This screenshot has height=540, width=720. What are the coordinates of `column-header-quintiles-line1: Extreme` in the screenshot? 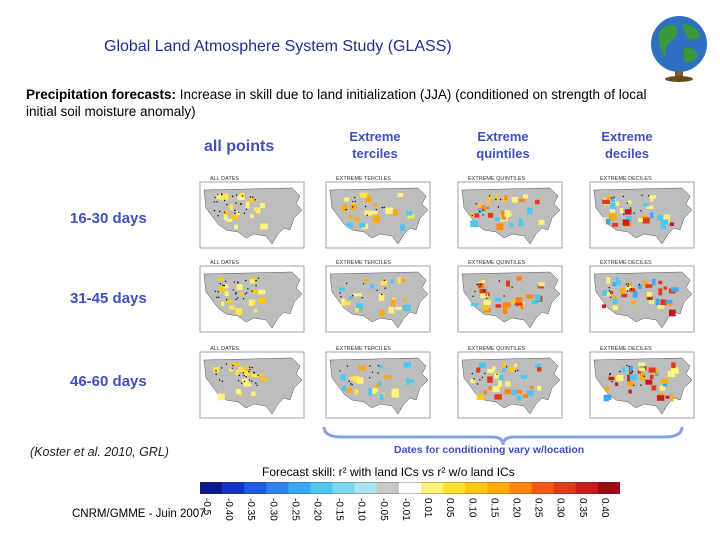 It's located at (503, 136).